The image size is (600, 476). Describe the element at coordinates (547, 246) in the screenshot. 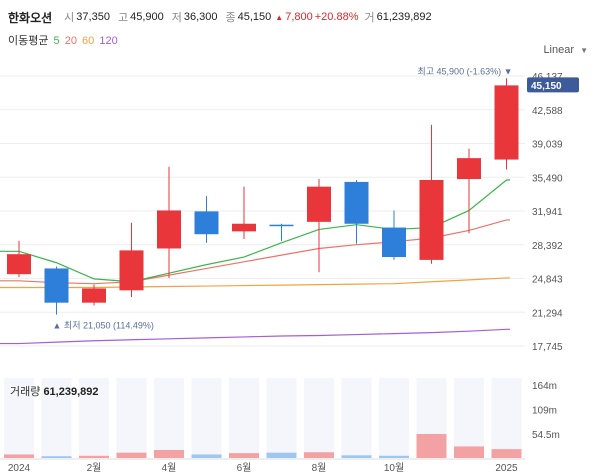

I see `y-tick-label: 28,392` at that location.